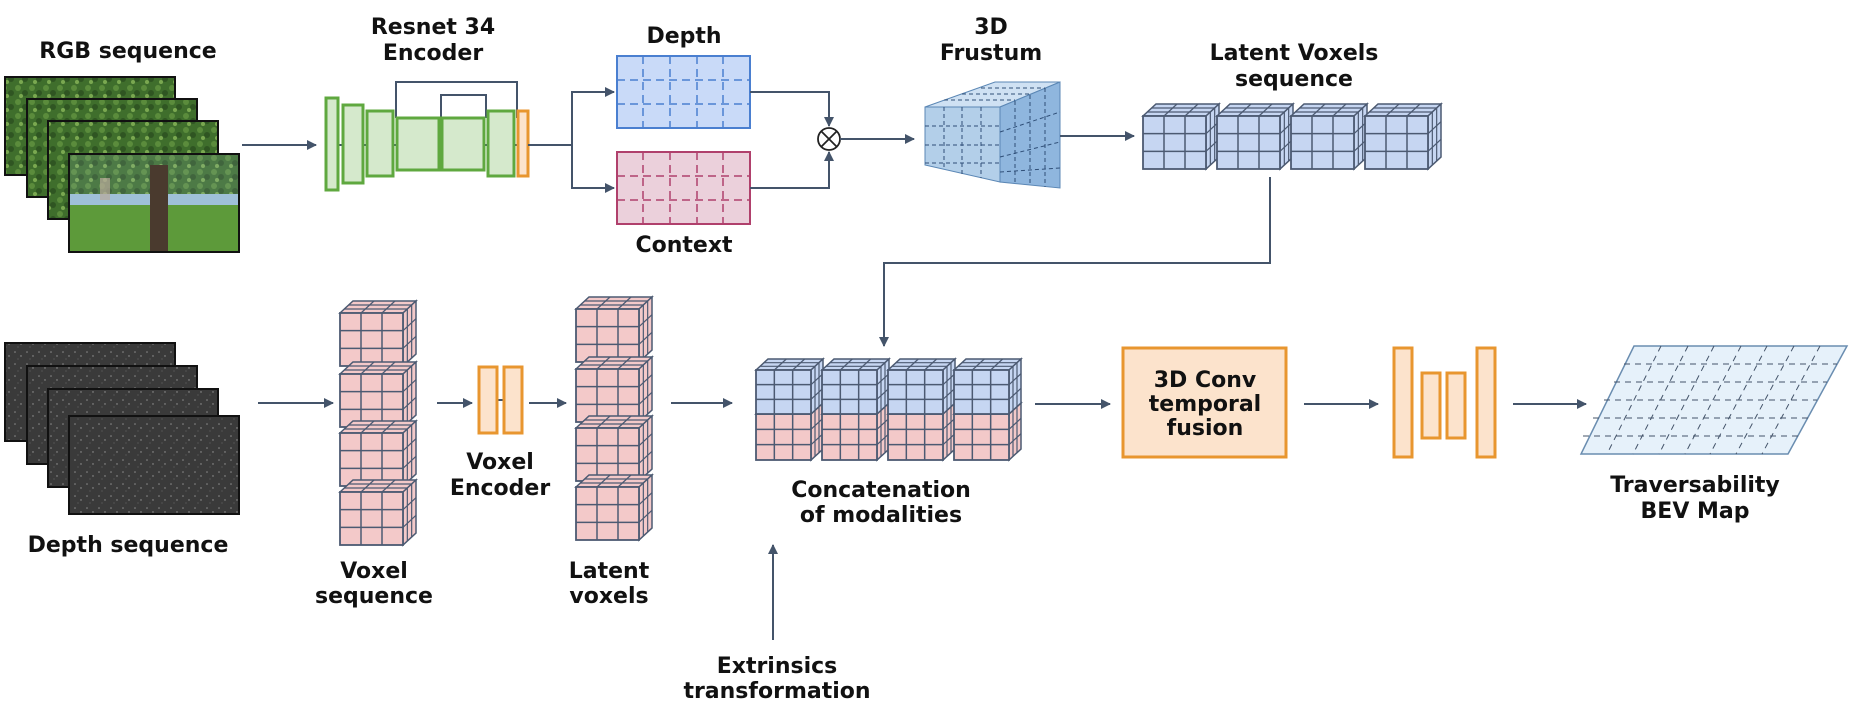 The height and width of the screenshot is (720, 1850). Describe the element at coordinates (374, 596) in the screenshot. I see `voxel-seq-label-line2: sequence` at that location.